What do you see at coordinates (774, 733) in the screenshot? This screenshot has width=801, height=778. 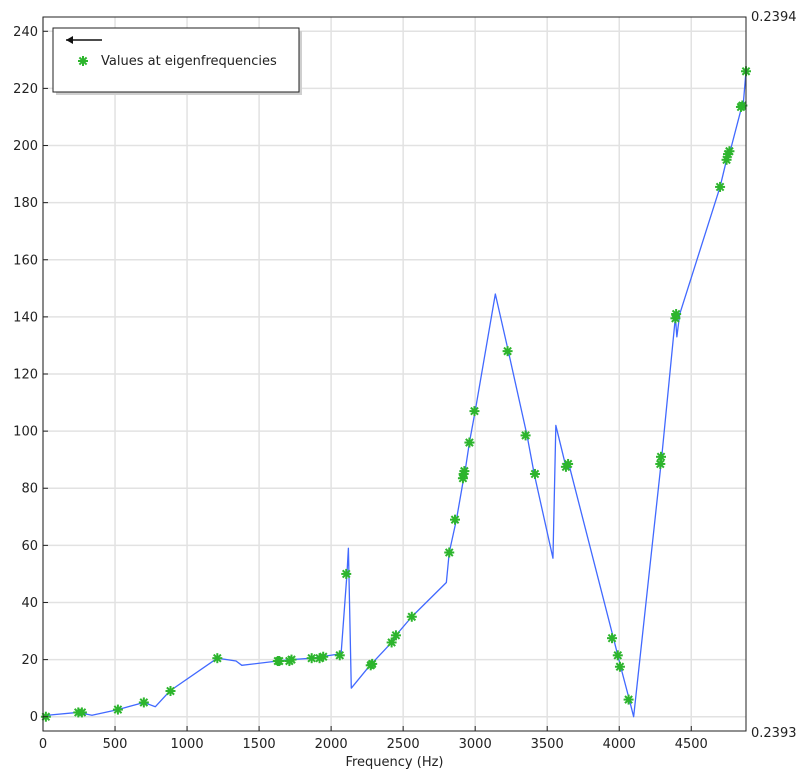 I see `right-axis-bottom-label: 0.2393` at bounding box center [774, 733].